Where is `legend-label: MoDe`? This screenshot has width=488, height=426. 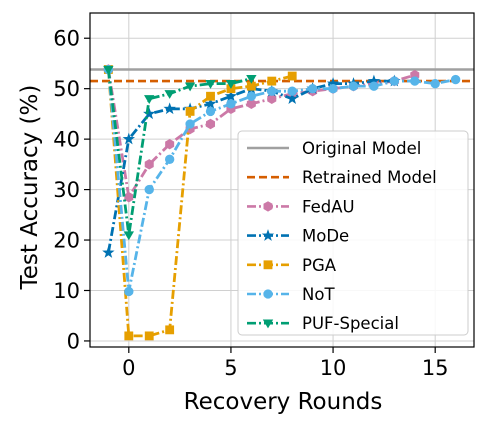
legend-label: MoDe is located at coordinates (325, 236).